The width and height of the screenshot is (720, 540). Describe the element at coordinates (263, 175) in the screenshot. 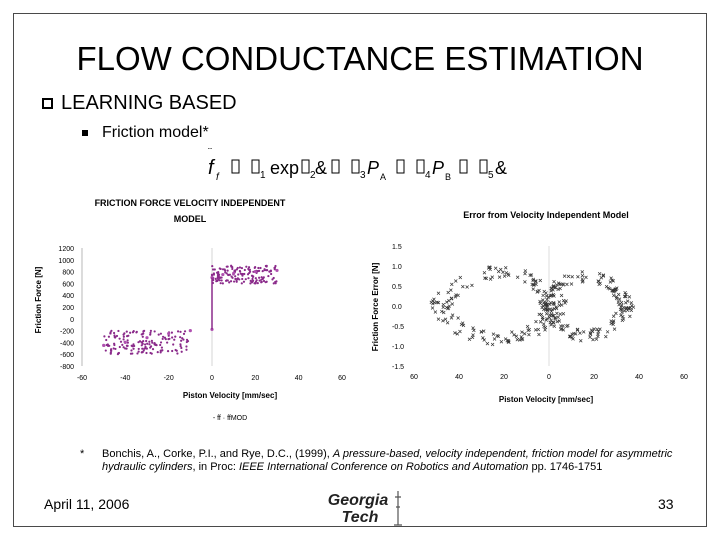

I see `formula-sub-1: 1` at that location.